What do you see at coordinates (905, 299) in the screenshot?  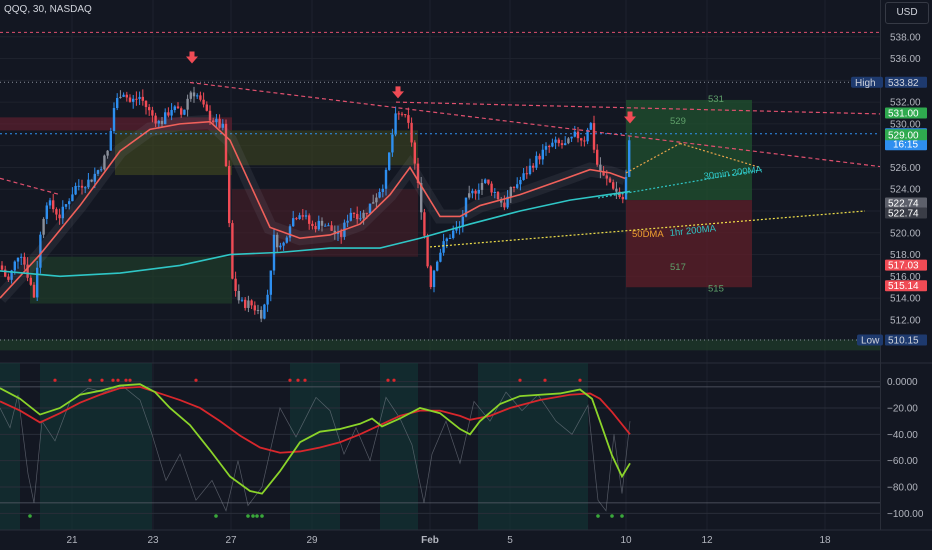 I see `price-tick-label: 514.00` at bounding box center [905, 299].